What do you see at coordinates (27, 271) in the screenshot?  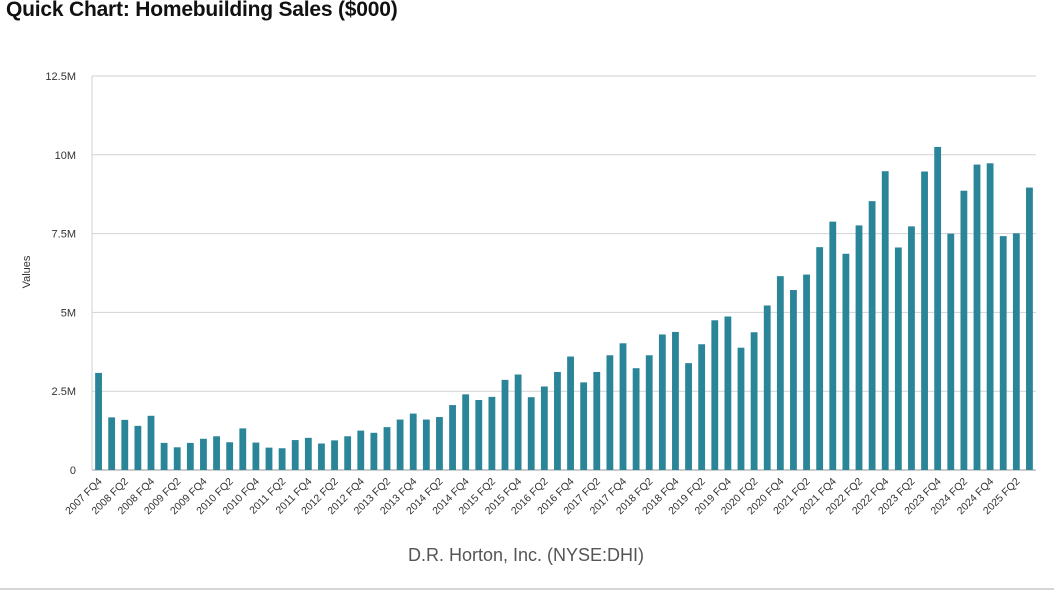 I see `y-axis-label: Values` at bounding box center [27, 271].